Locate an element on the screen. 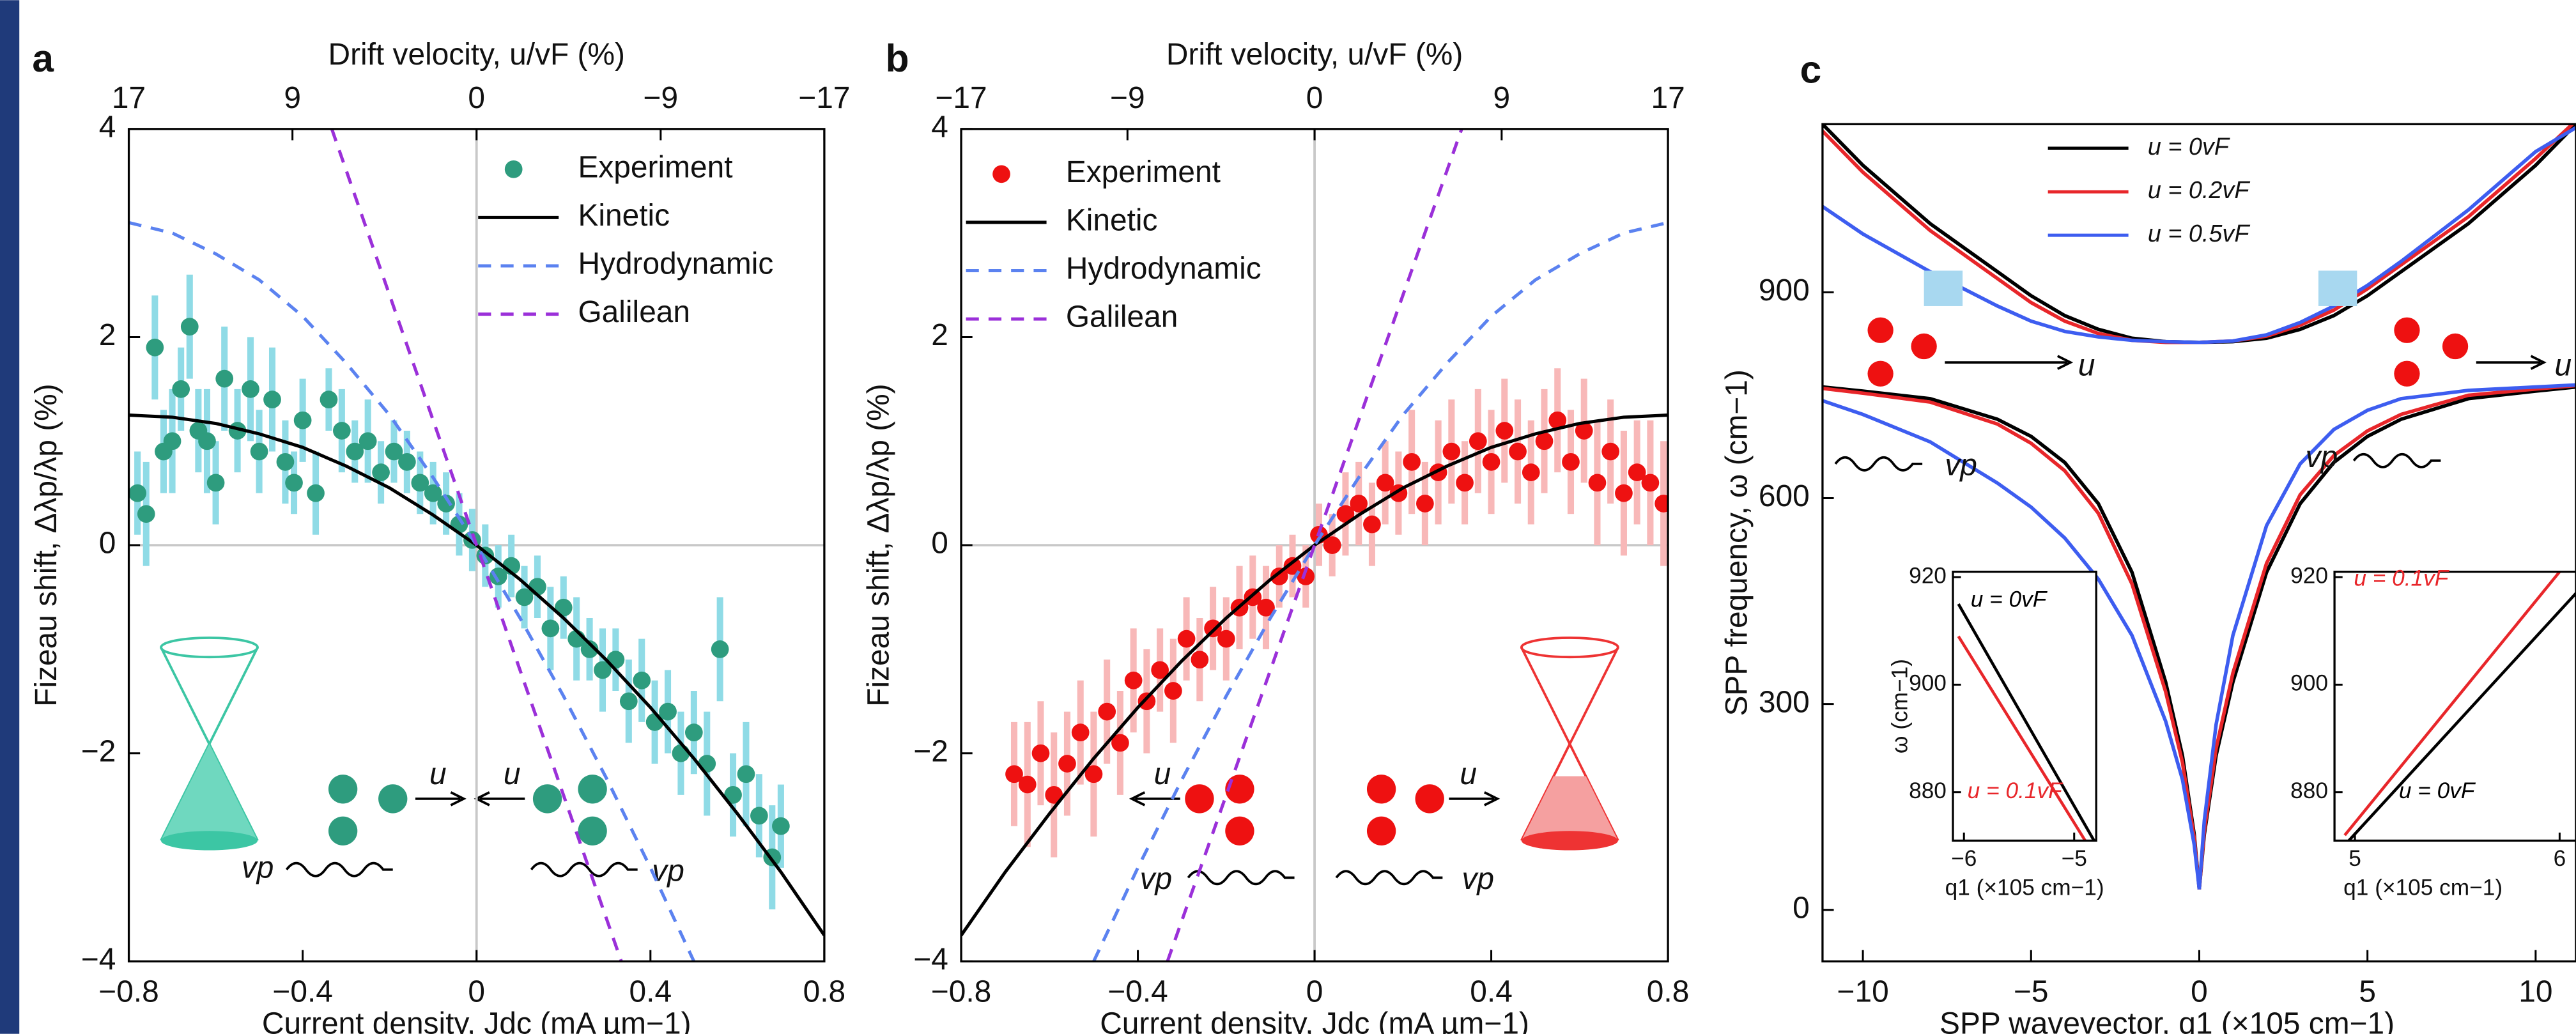  icons-a is located at coordinates (399, 757).